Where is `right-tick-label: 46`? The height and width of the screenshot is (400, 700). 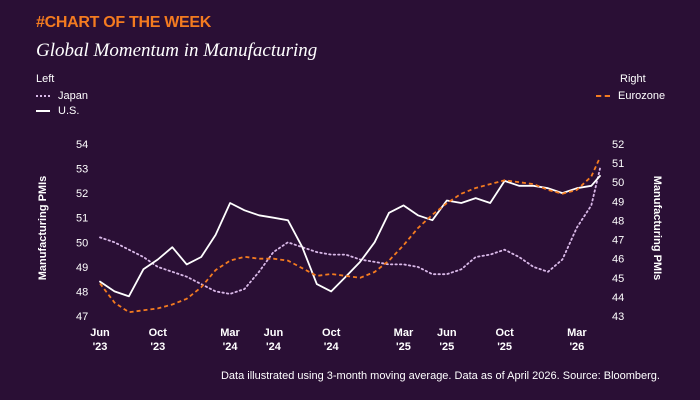 right-tick-label: 46 is located at coordinates (618, 260).